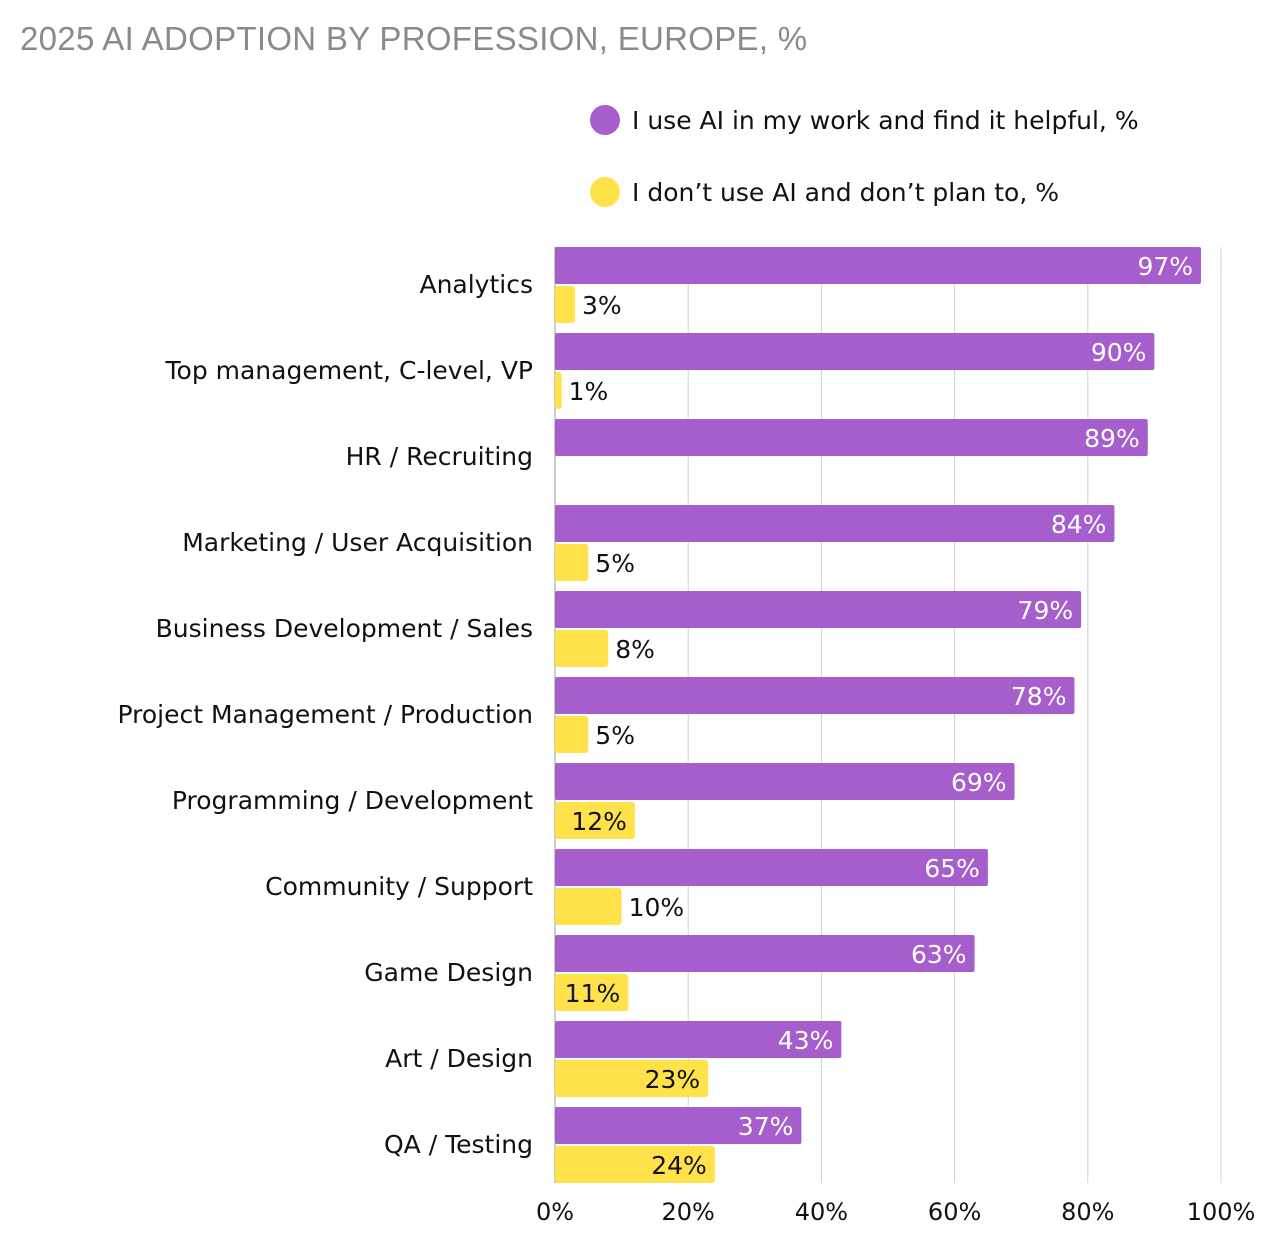 The image size is (1286, 1236). What do you see at coordinates (357, 542) in the screenshot?
I see `category-label: Marketing / User Acquisition` at bounding box center [357, 542].